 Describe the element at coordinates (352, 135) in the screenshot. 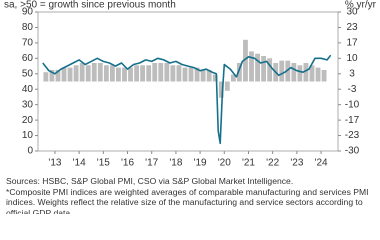

I see `y2-tick-label: -23` at that location.